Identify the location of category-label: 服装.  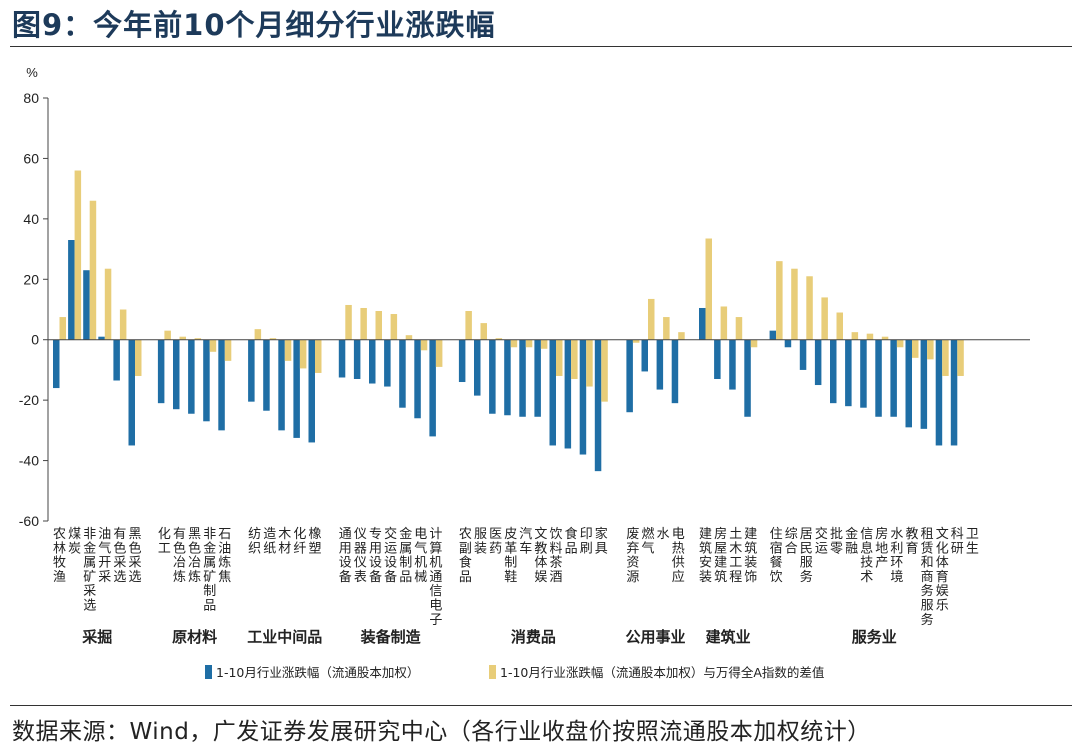
(480, 541).